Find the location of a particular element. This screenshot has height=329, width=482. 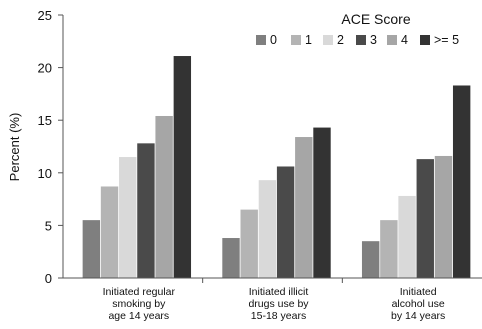

legend-label: 4 is located at coordinates (404, 40).